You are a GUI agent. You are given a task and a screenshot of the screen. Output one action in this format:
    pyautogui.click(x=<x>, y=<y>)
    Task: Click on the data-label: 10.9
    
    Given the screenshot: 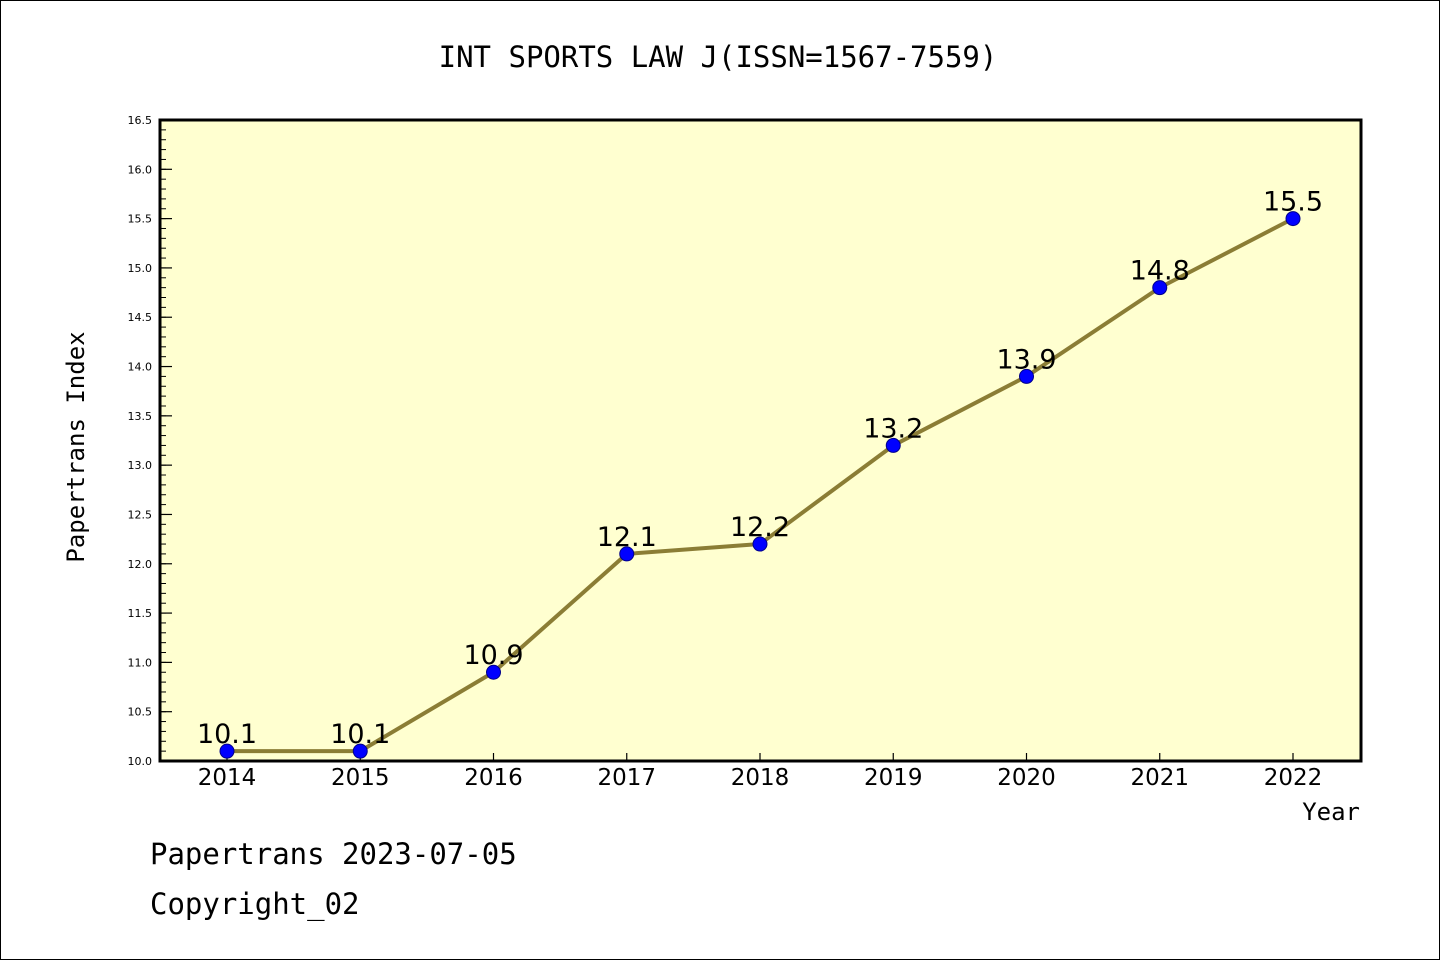 What is the action you would take?
    pyautogui.click(x=493, y=655)
    